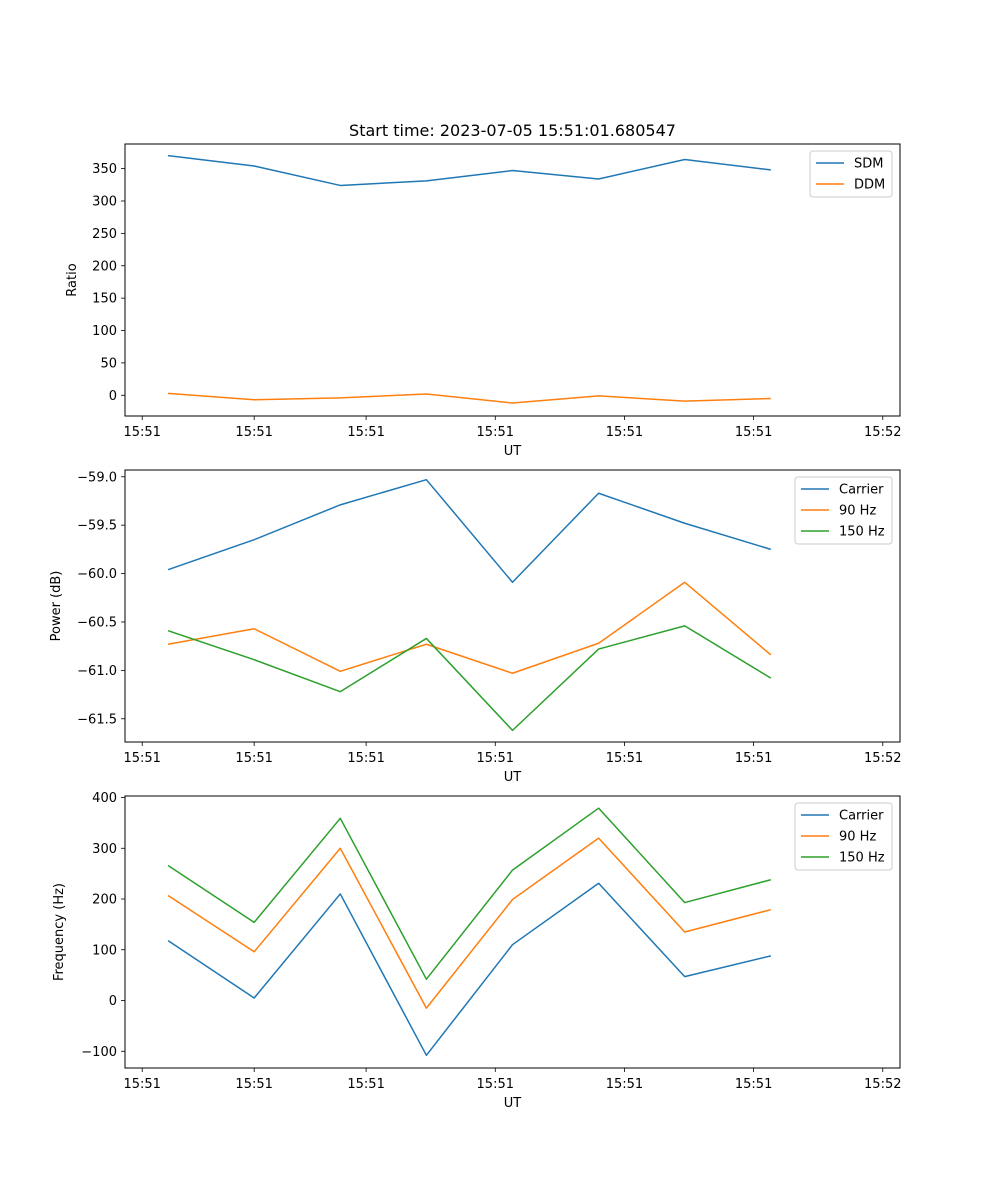 Image resolution: width=1000 pixels, height=1200 pixels. What do you see at coordinates (97, 477) in the screenshot?
I see `y-tick-label: −59.0` at bounding box center [97, 477].